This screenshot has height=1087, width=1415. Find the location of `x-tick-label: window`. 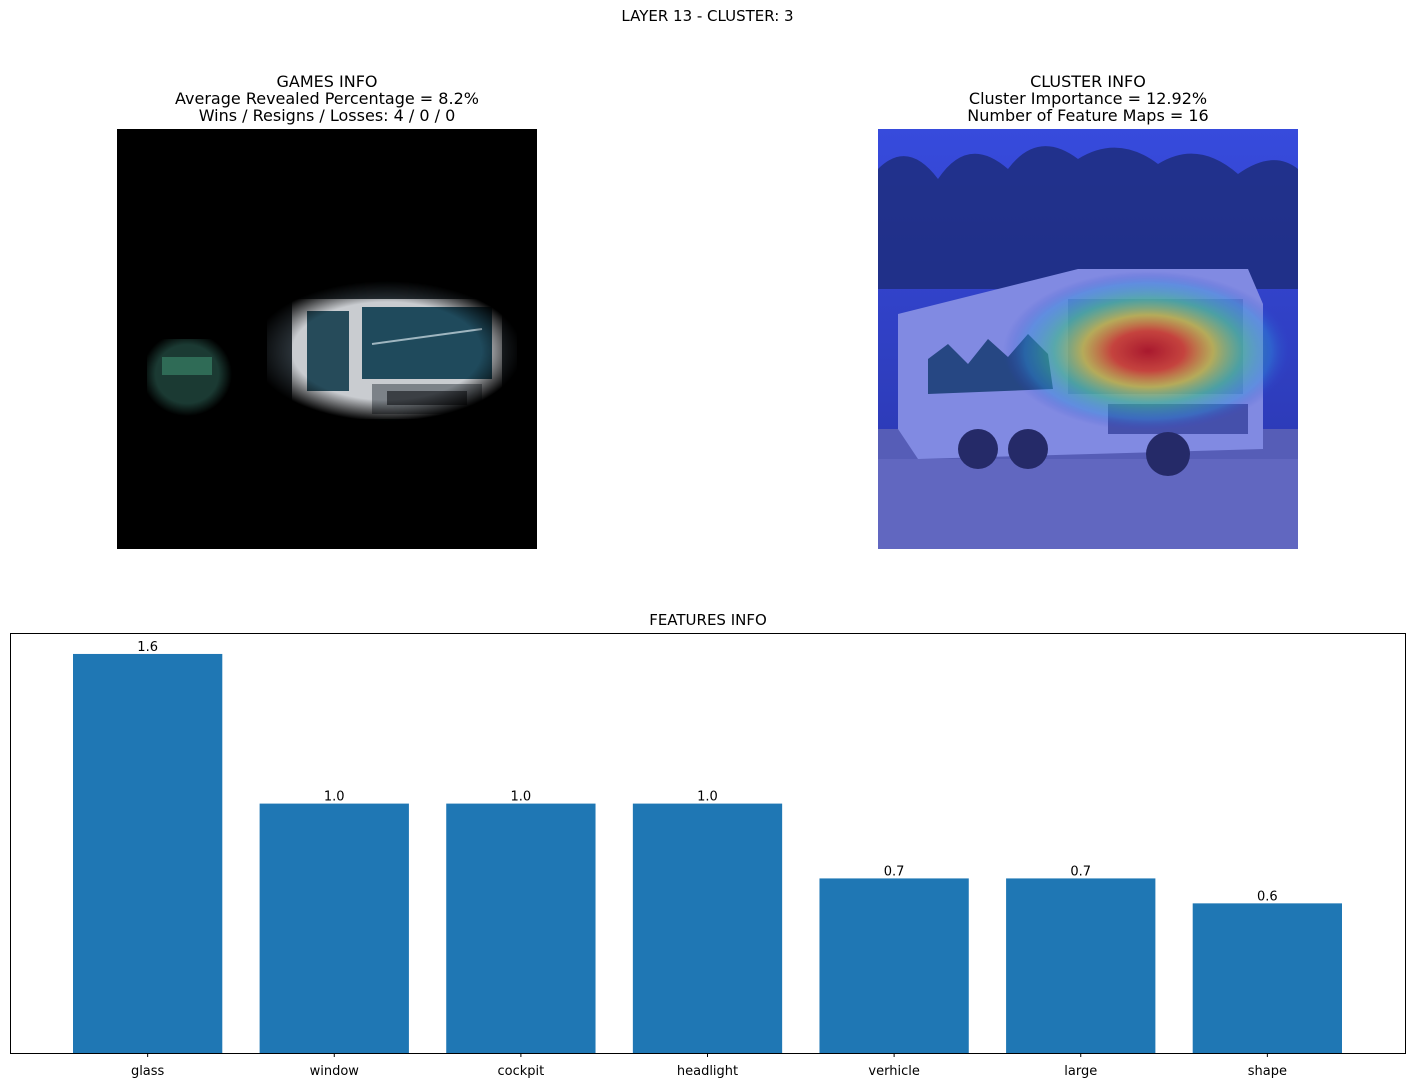

x-tick-label: window is located at coordinates (335, 1071).